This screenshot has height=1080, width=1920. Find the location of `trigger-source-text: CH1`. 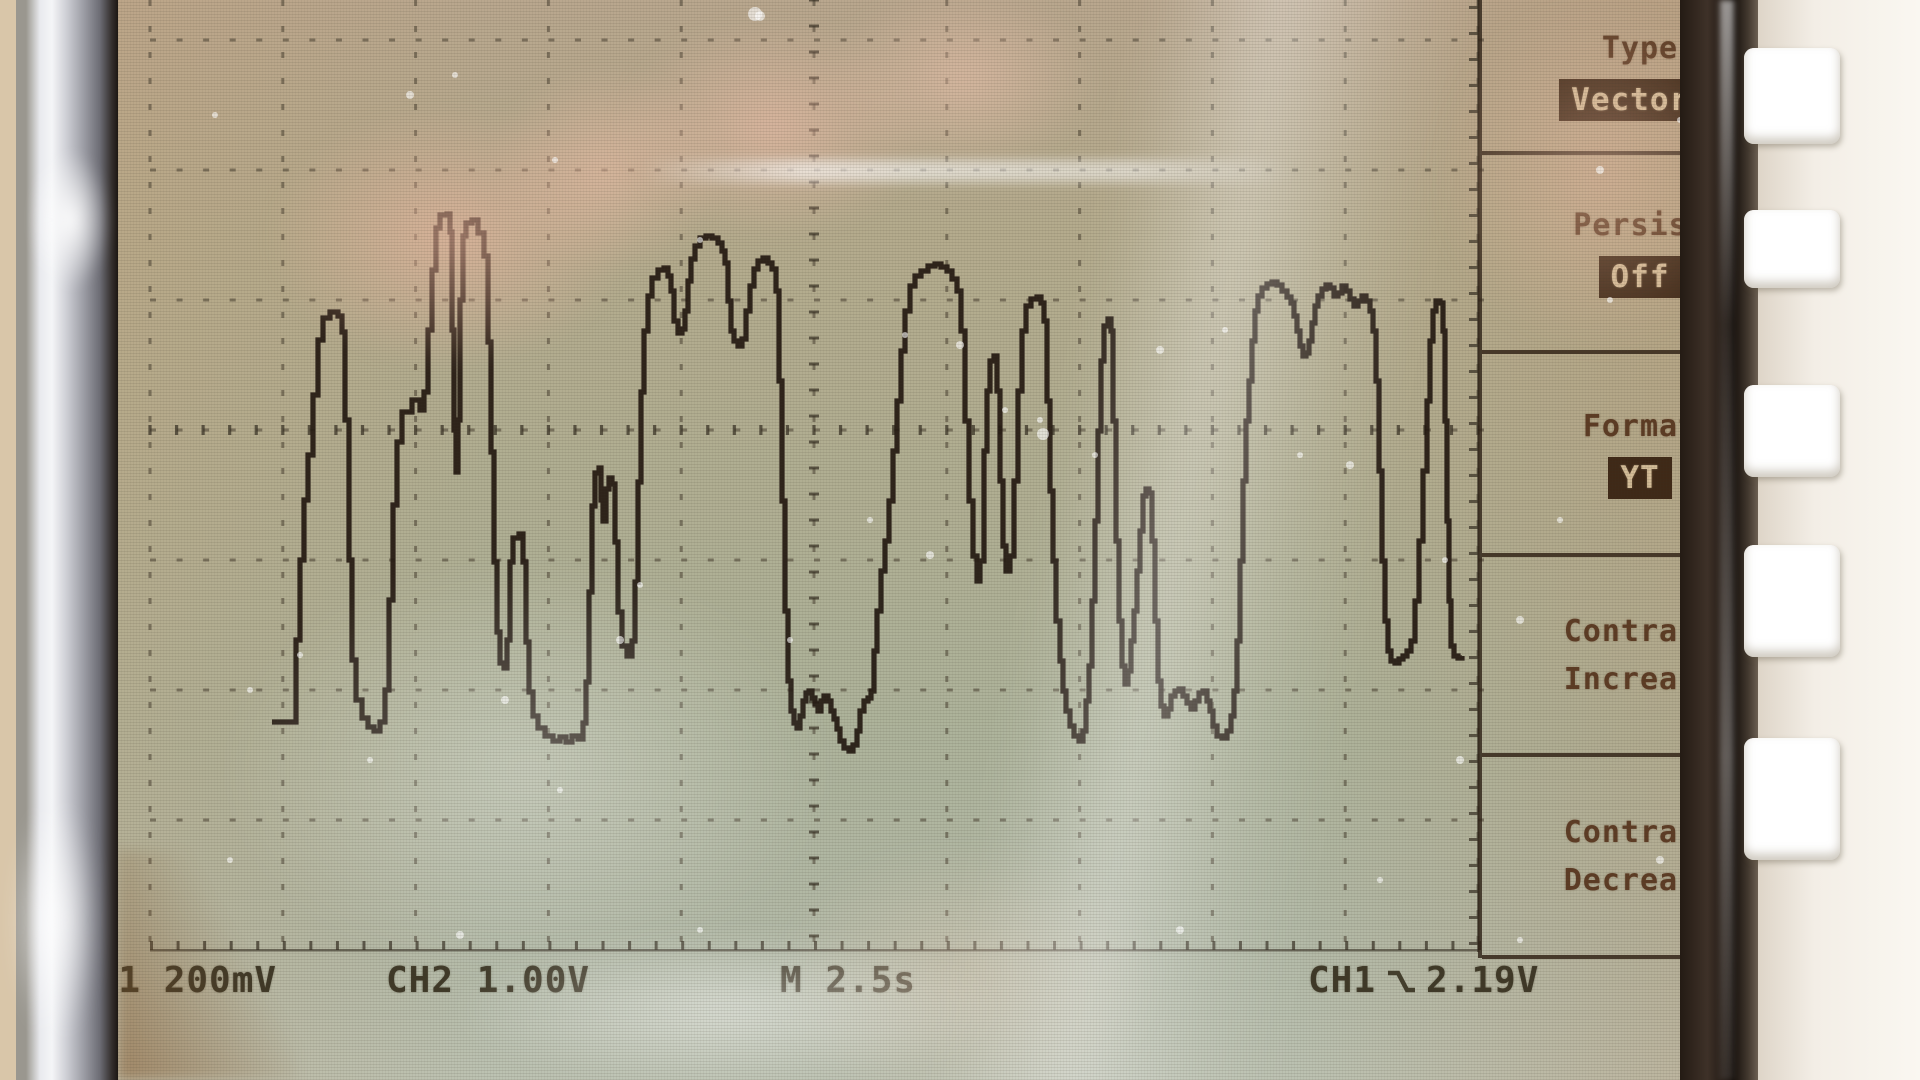

trigger-source-text: CH1 is located at coordinates (1342, 980).